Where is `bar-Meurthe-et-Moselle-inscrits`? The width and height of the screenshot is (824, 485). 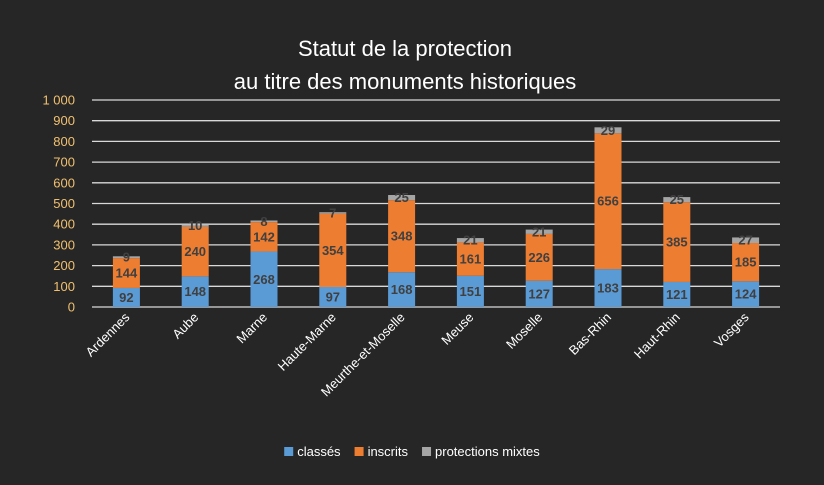
bar-Meurthe-et-Moselle-inscrits is located at coordinates (402, 236).